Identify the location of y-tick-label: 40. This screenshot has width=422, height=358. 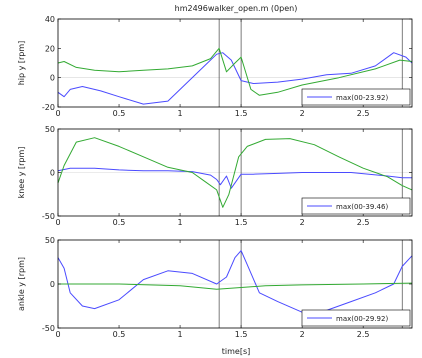
(50, 19).